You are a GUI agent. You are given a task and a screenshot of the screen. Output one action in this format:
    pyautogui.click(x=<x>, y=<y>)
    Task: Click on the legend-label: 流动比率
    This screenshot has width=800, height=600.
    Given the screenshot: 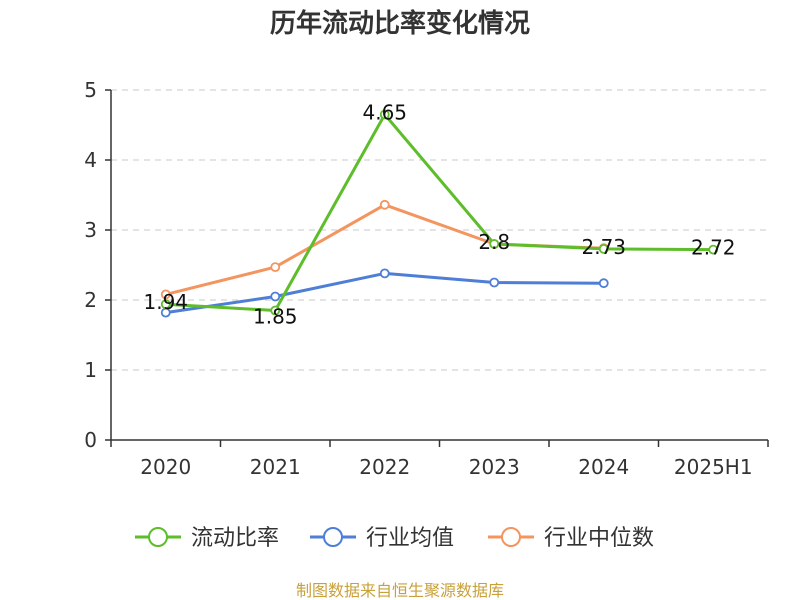 What is the action you would take?
    pyautogui.click(x=235, y=538)
    